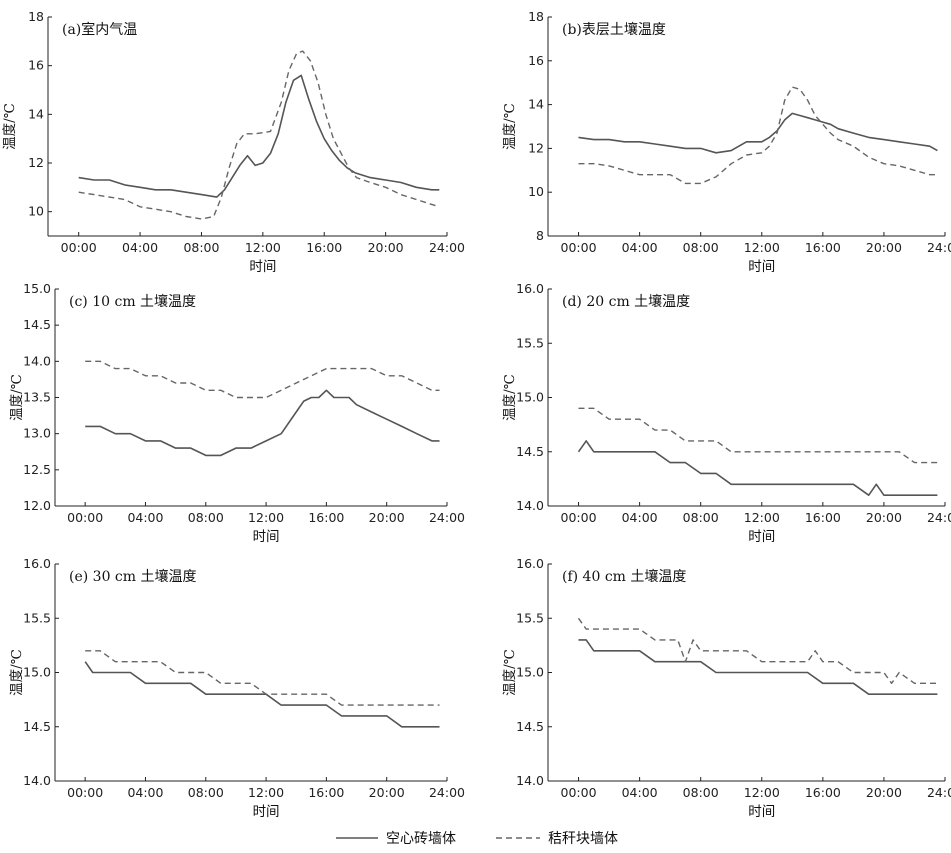 This screenshot has height=853, width=951. What do you see at coordinates (37, 433) in the screenshot?
I see `panel-c-y-tick-label: 13.0` at bounding box center [37, 433].